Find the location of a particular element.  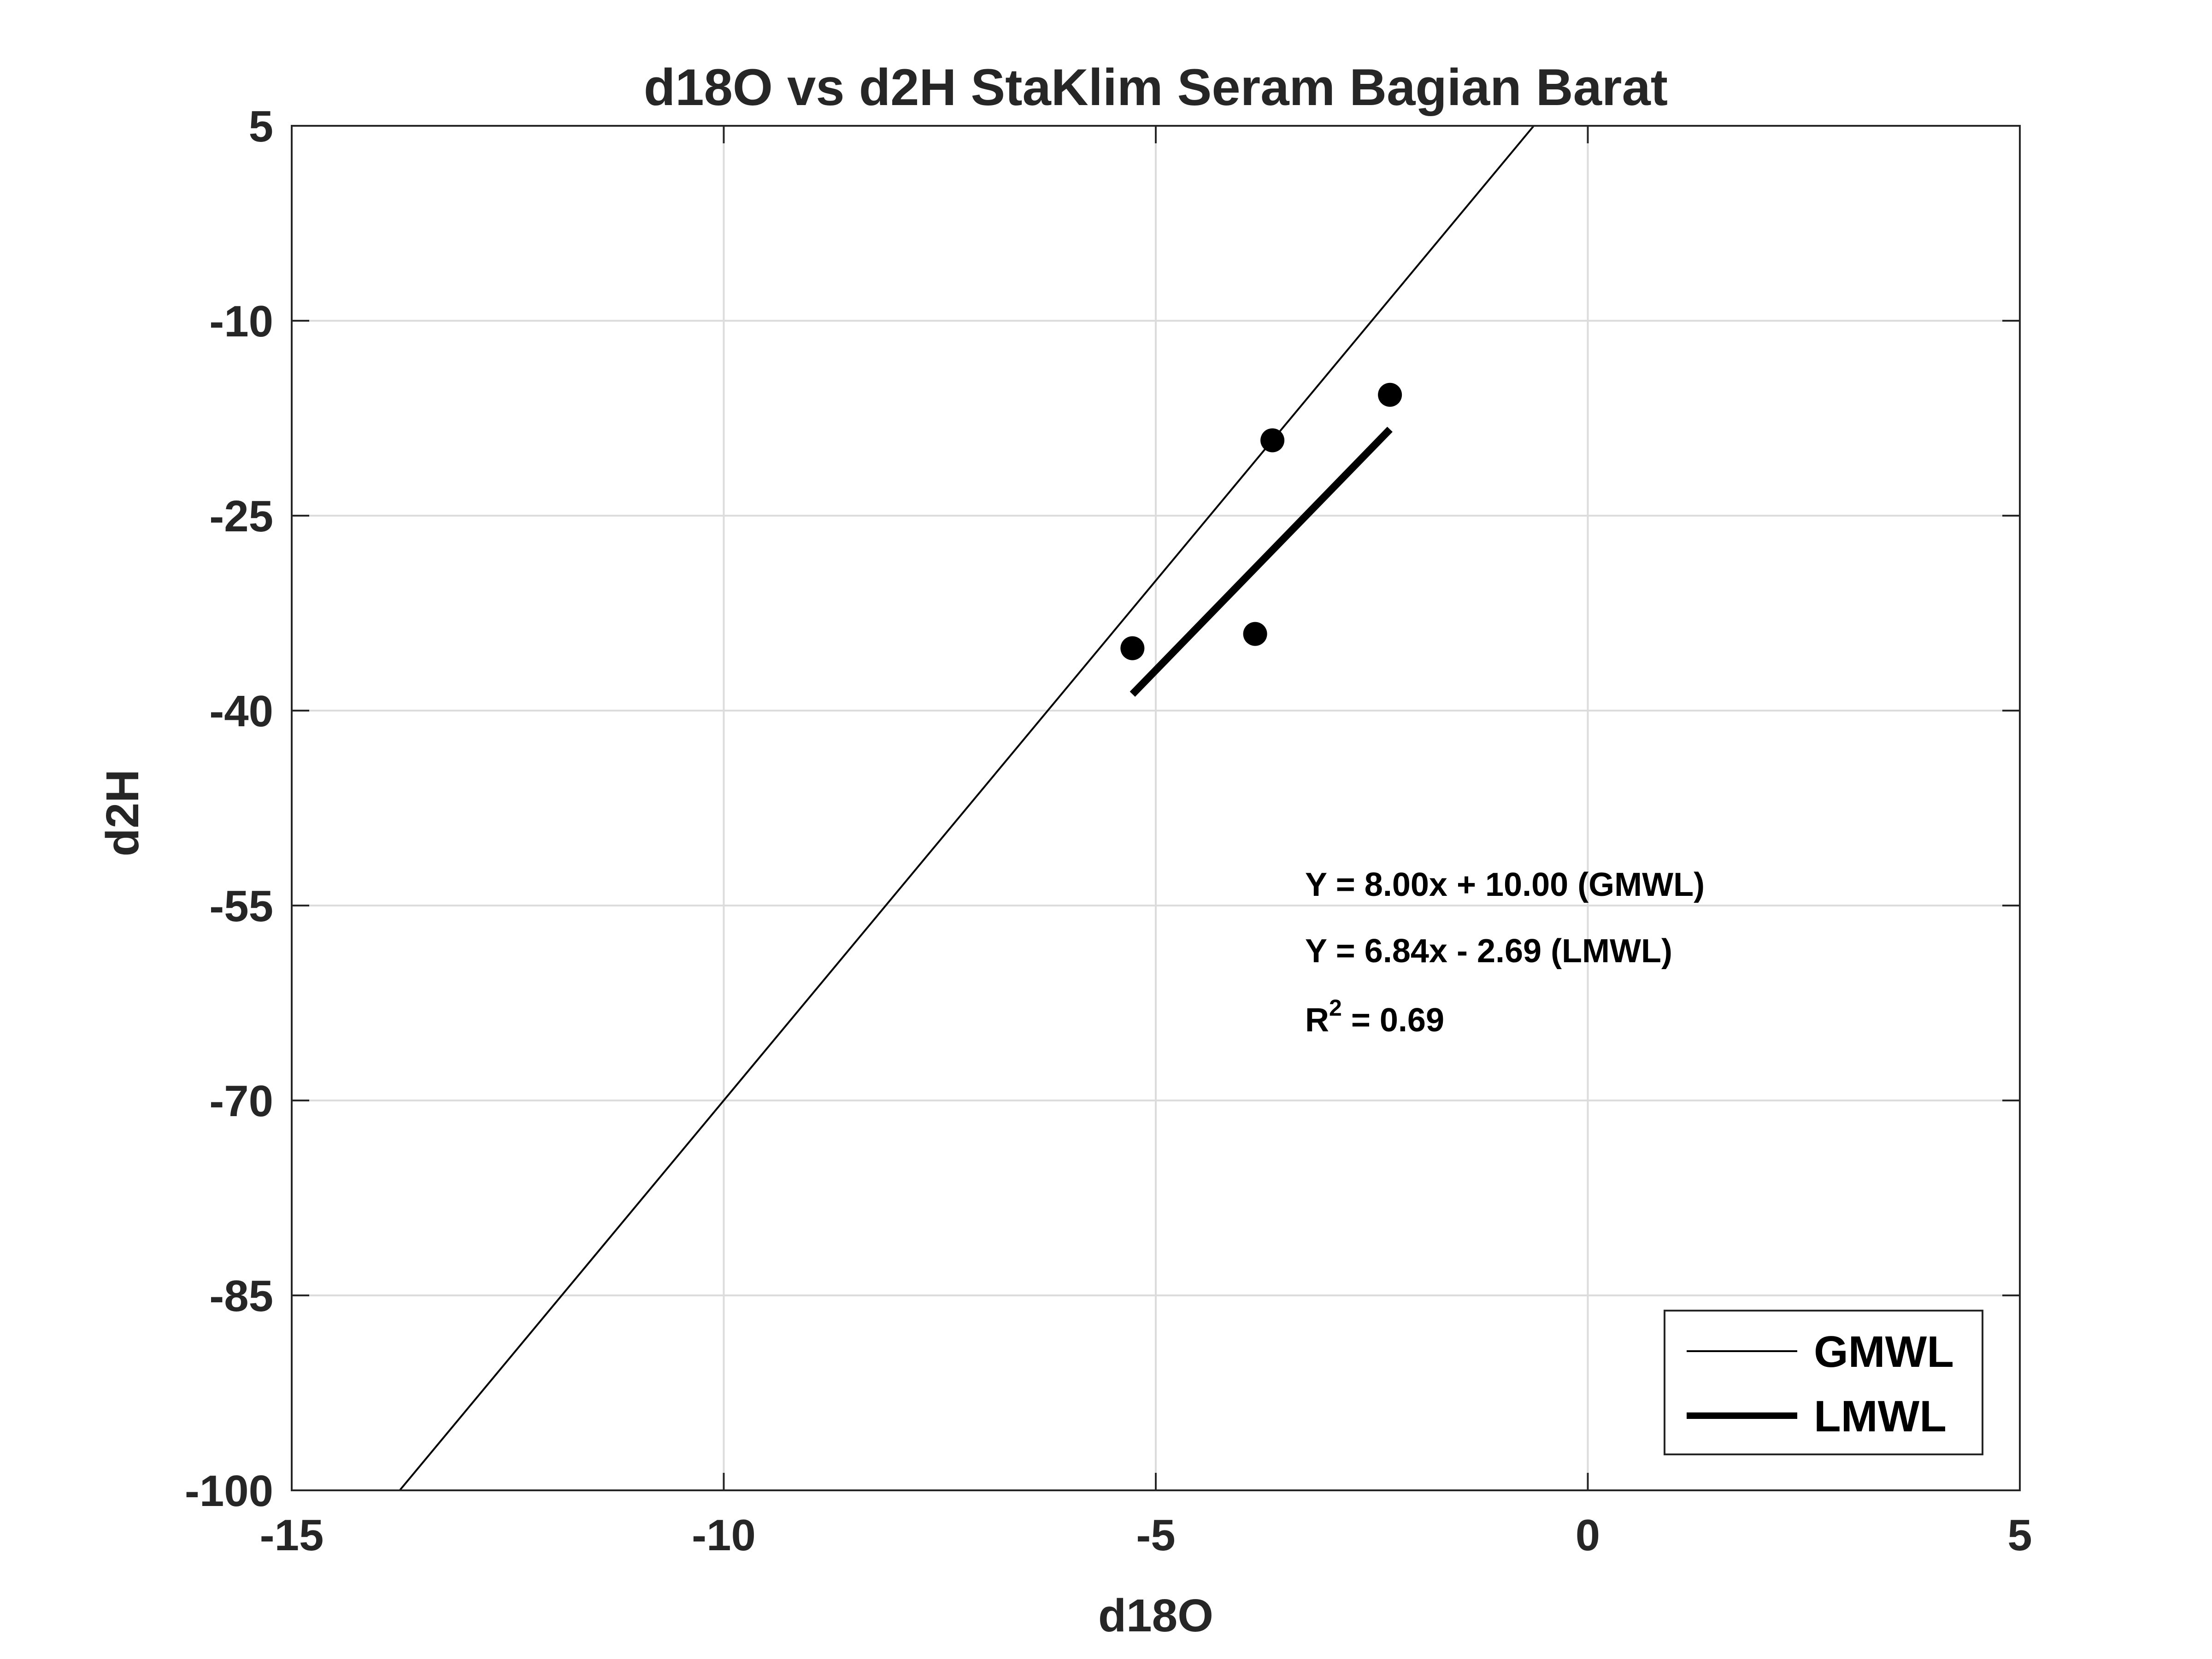

legend: GMWL LMWL is located at coordinates (1823, 1382).